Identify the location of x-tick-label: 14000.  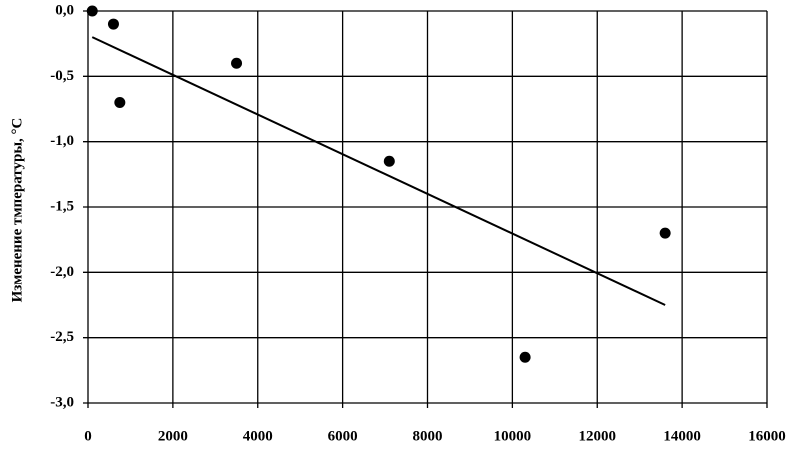
(682, 436).